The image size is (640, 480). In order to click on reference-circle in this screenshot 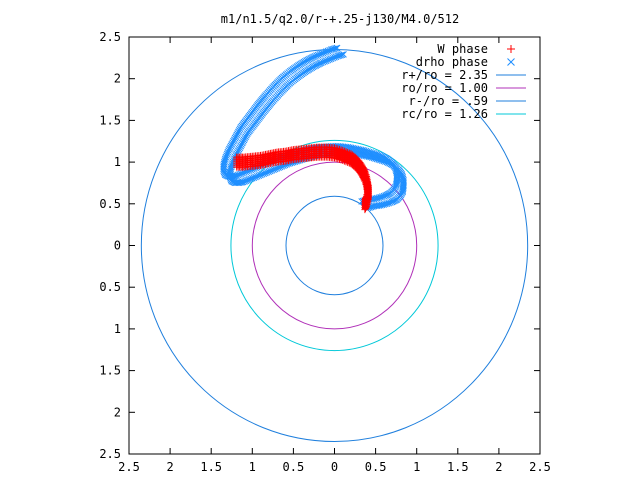, I will do `click(334, 245)`.